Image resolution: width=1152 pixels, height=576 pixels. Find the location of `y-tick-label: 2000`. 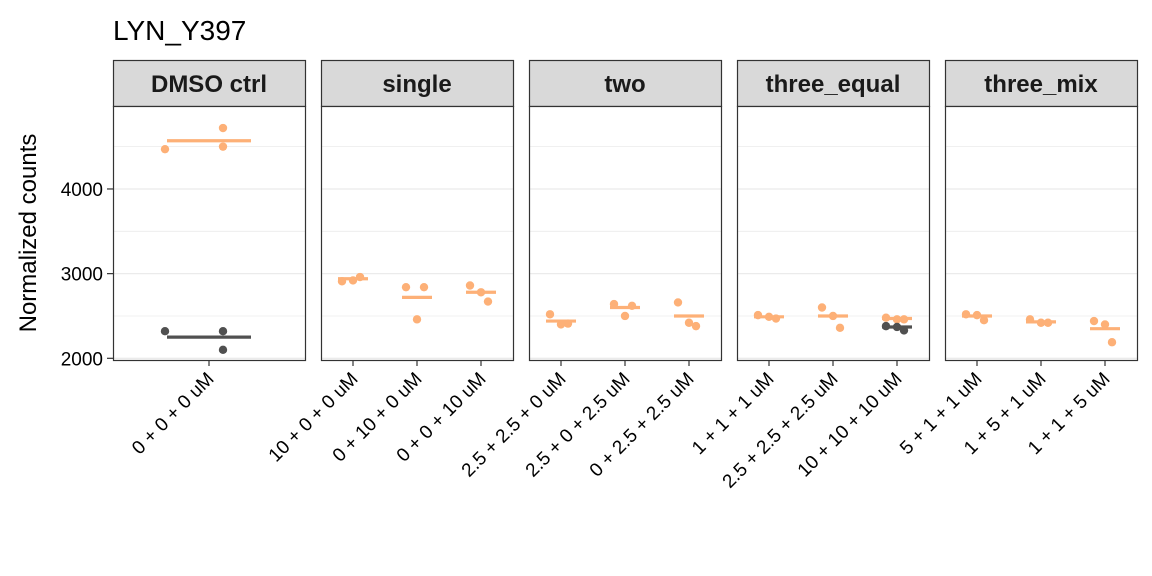

y-tick-label: 2000 is located at coordinates (82, 359).